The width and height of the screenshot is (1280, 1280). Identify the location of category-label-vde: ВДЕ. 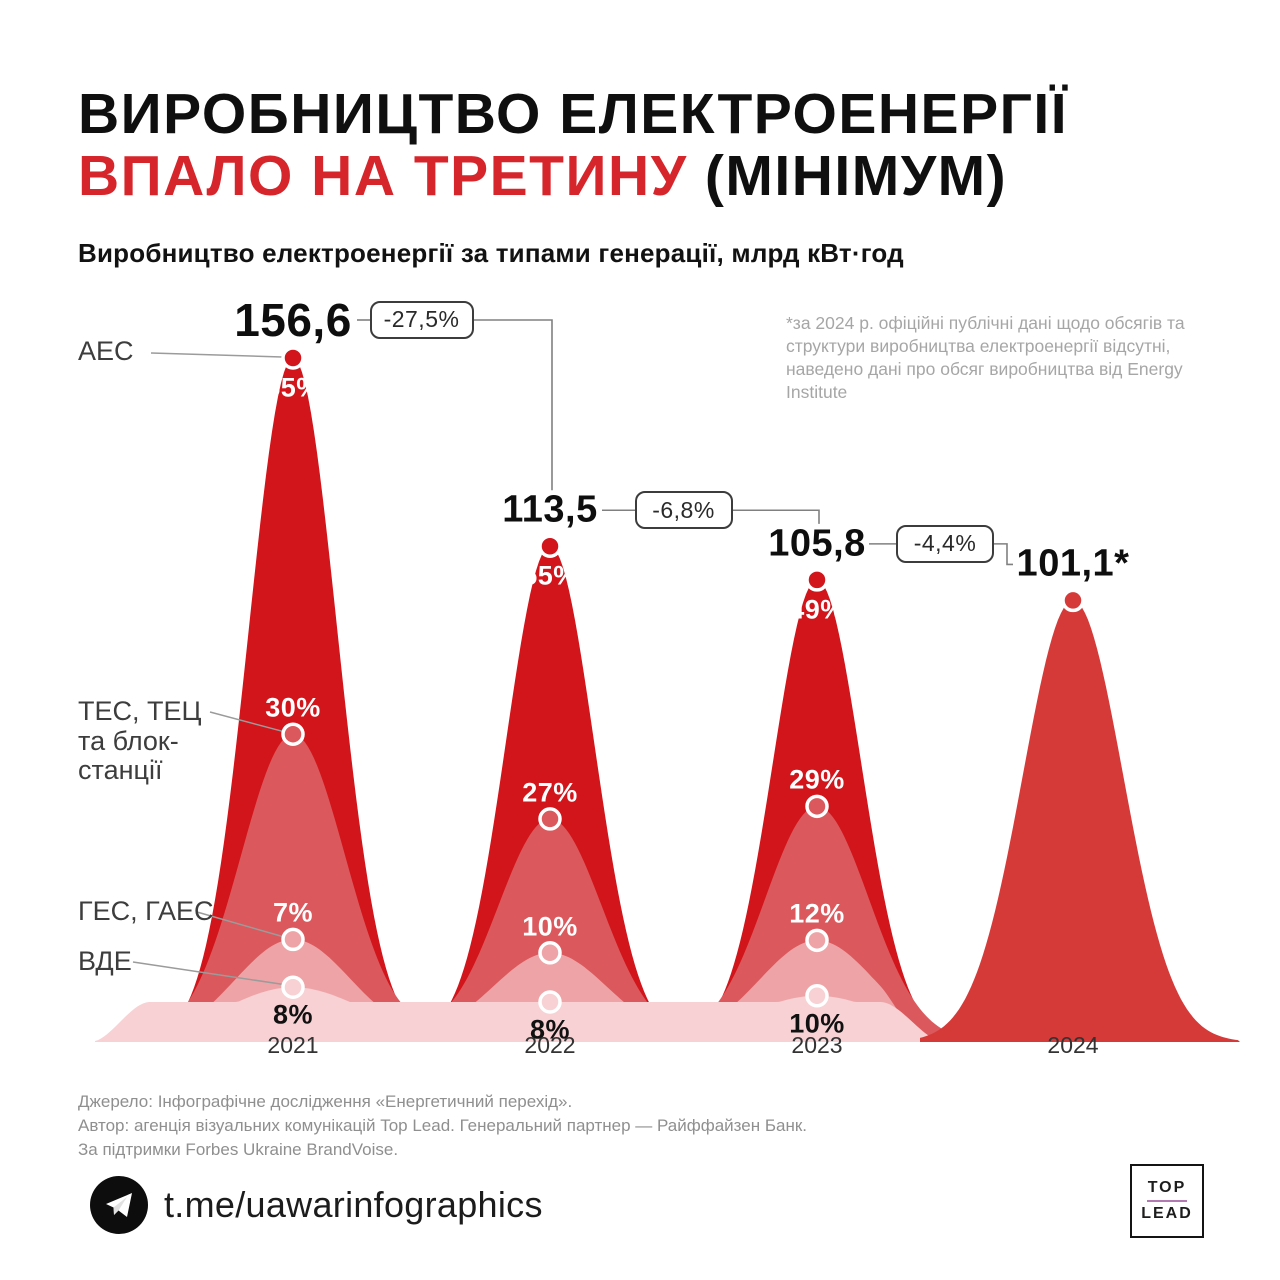
(105, 961).